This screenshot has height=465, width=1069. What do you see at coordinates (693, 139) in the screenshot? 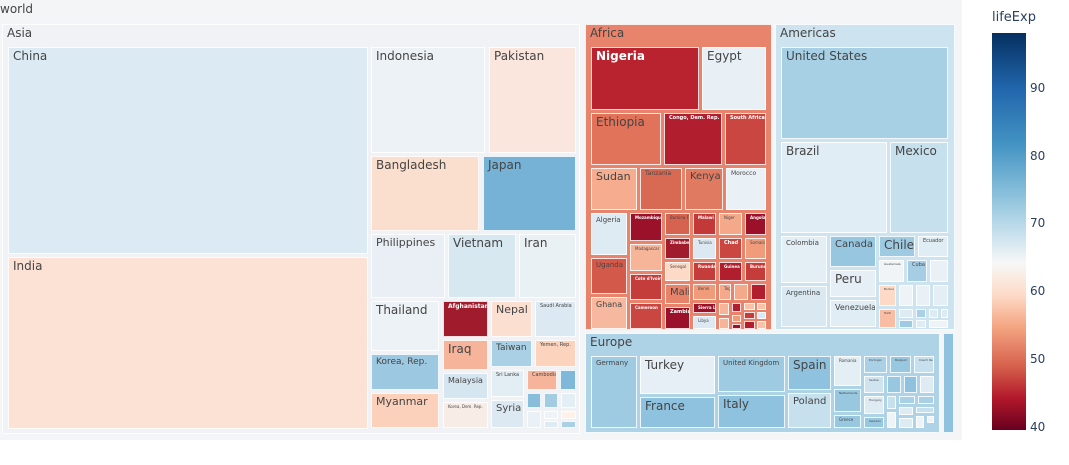
I see `treemap-tile: Congo, Dem. Rep.` at bounding box center [693, 139].